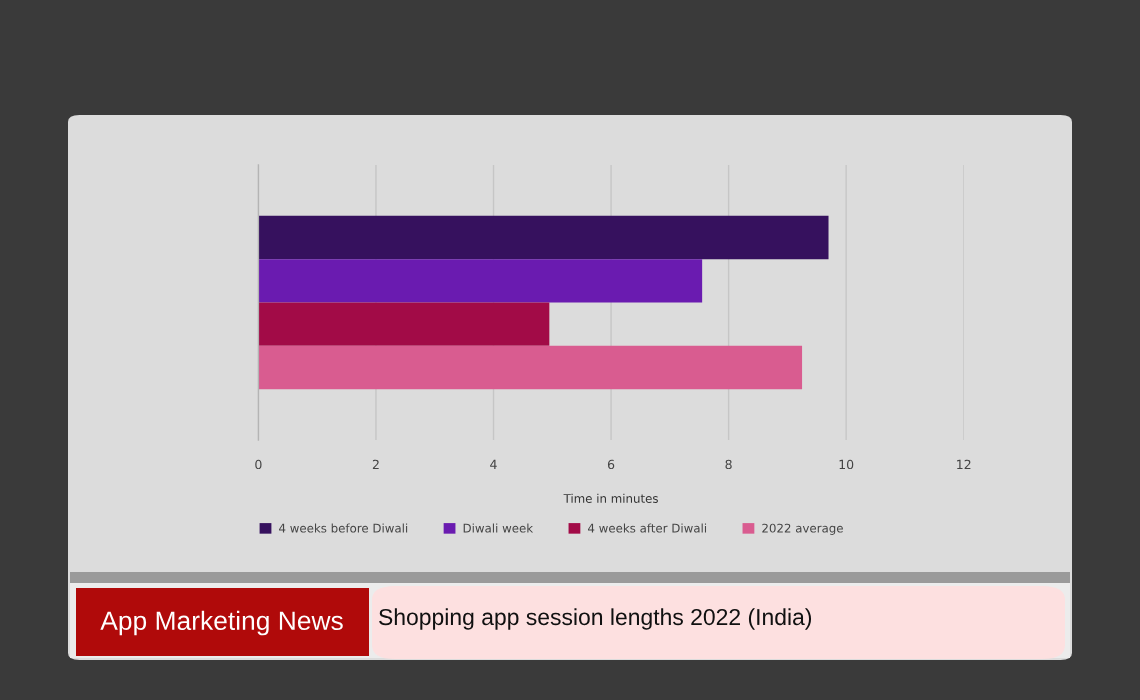 This screenshot has height=700, width=1140. I want to click on legend-label: 4 weeks before Diwali, so click(343, 528).